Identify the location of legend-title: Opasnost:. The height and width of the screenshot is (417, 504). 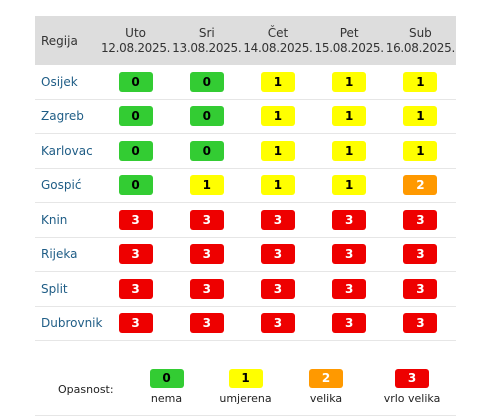
(86, 389).